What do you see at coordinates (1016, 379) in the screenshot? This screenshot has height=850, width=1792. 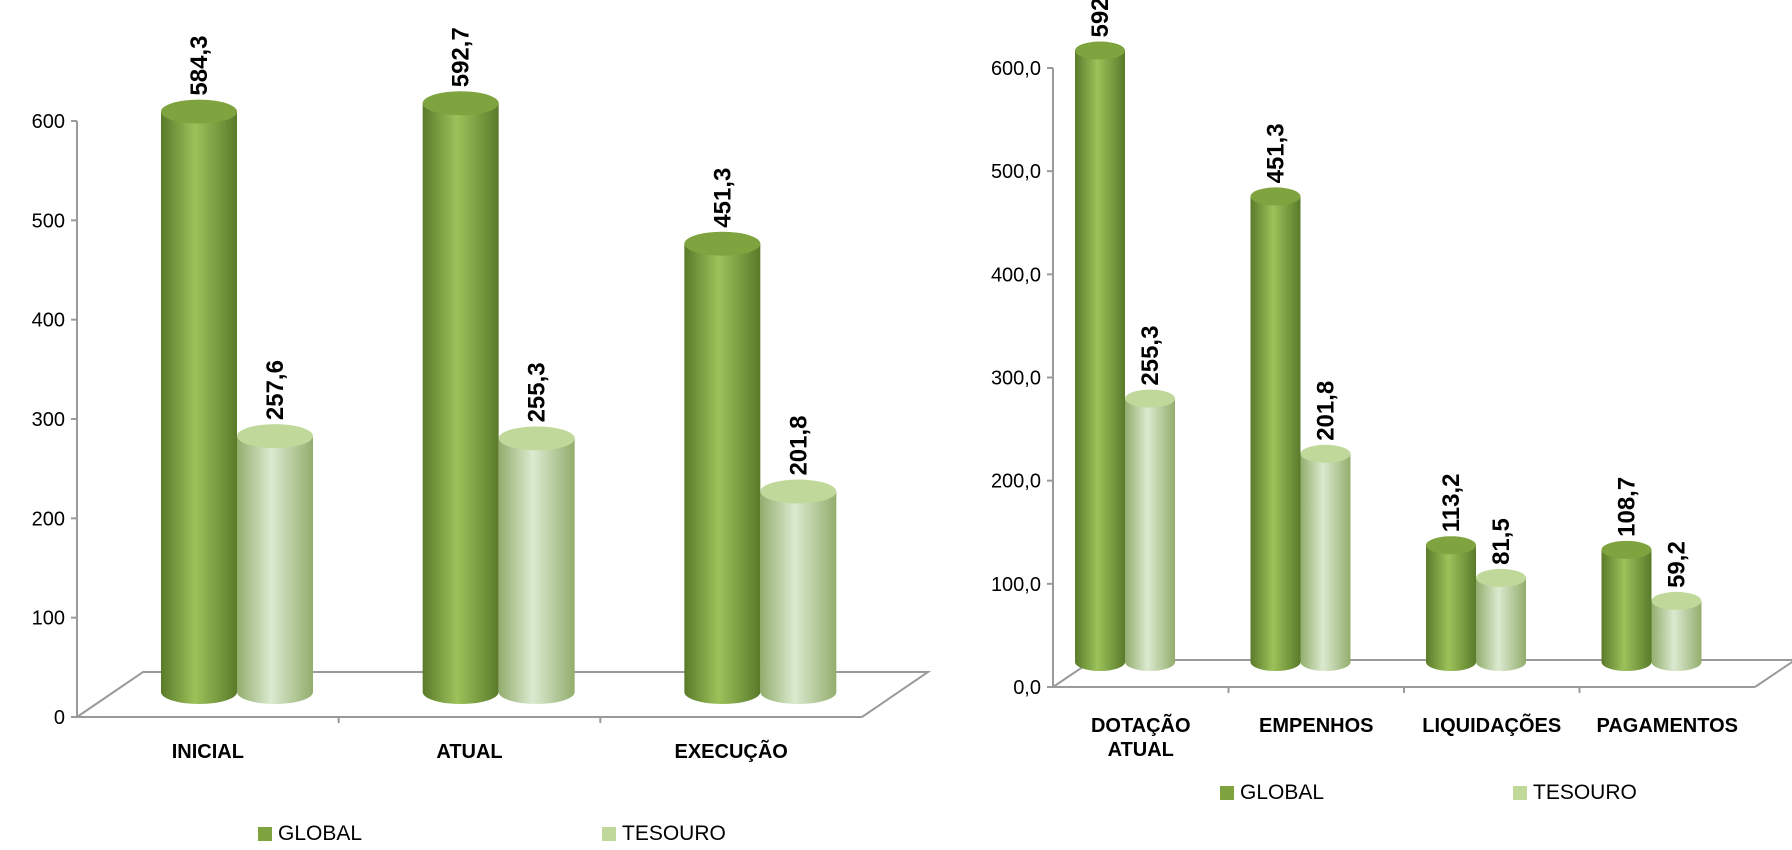 I see `right-y-tick-label: 300,0` at bounding box center [1016, 379].